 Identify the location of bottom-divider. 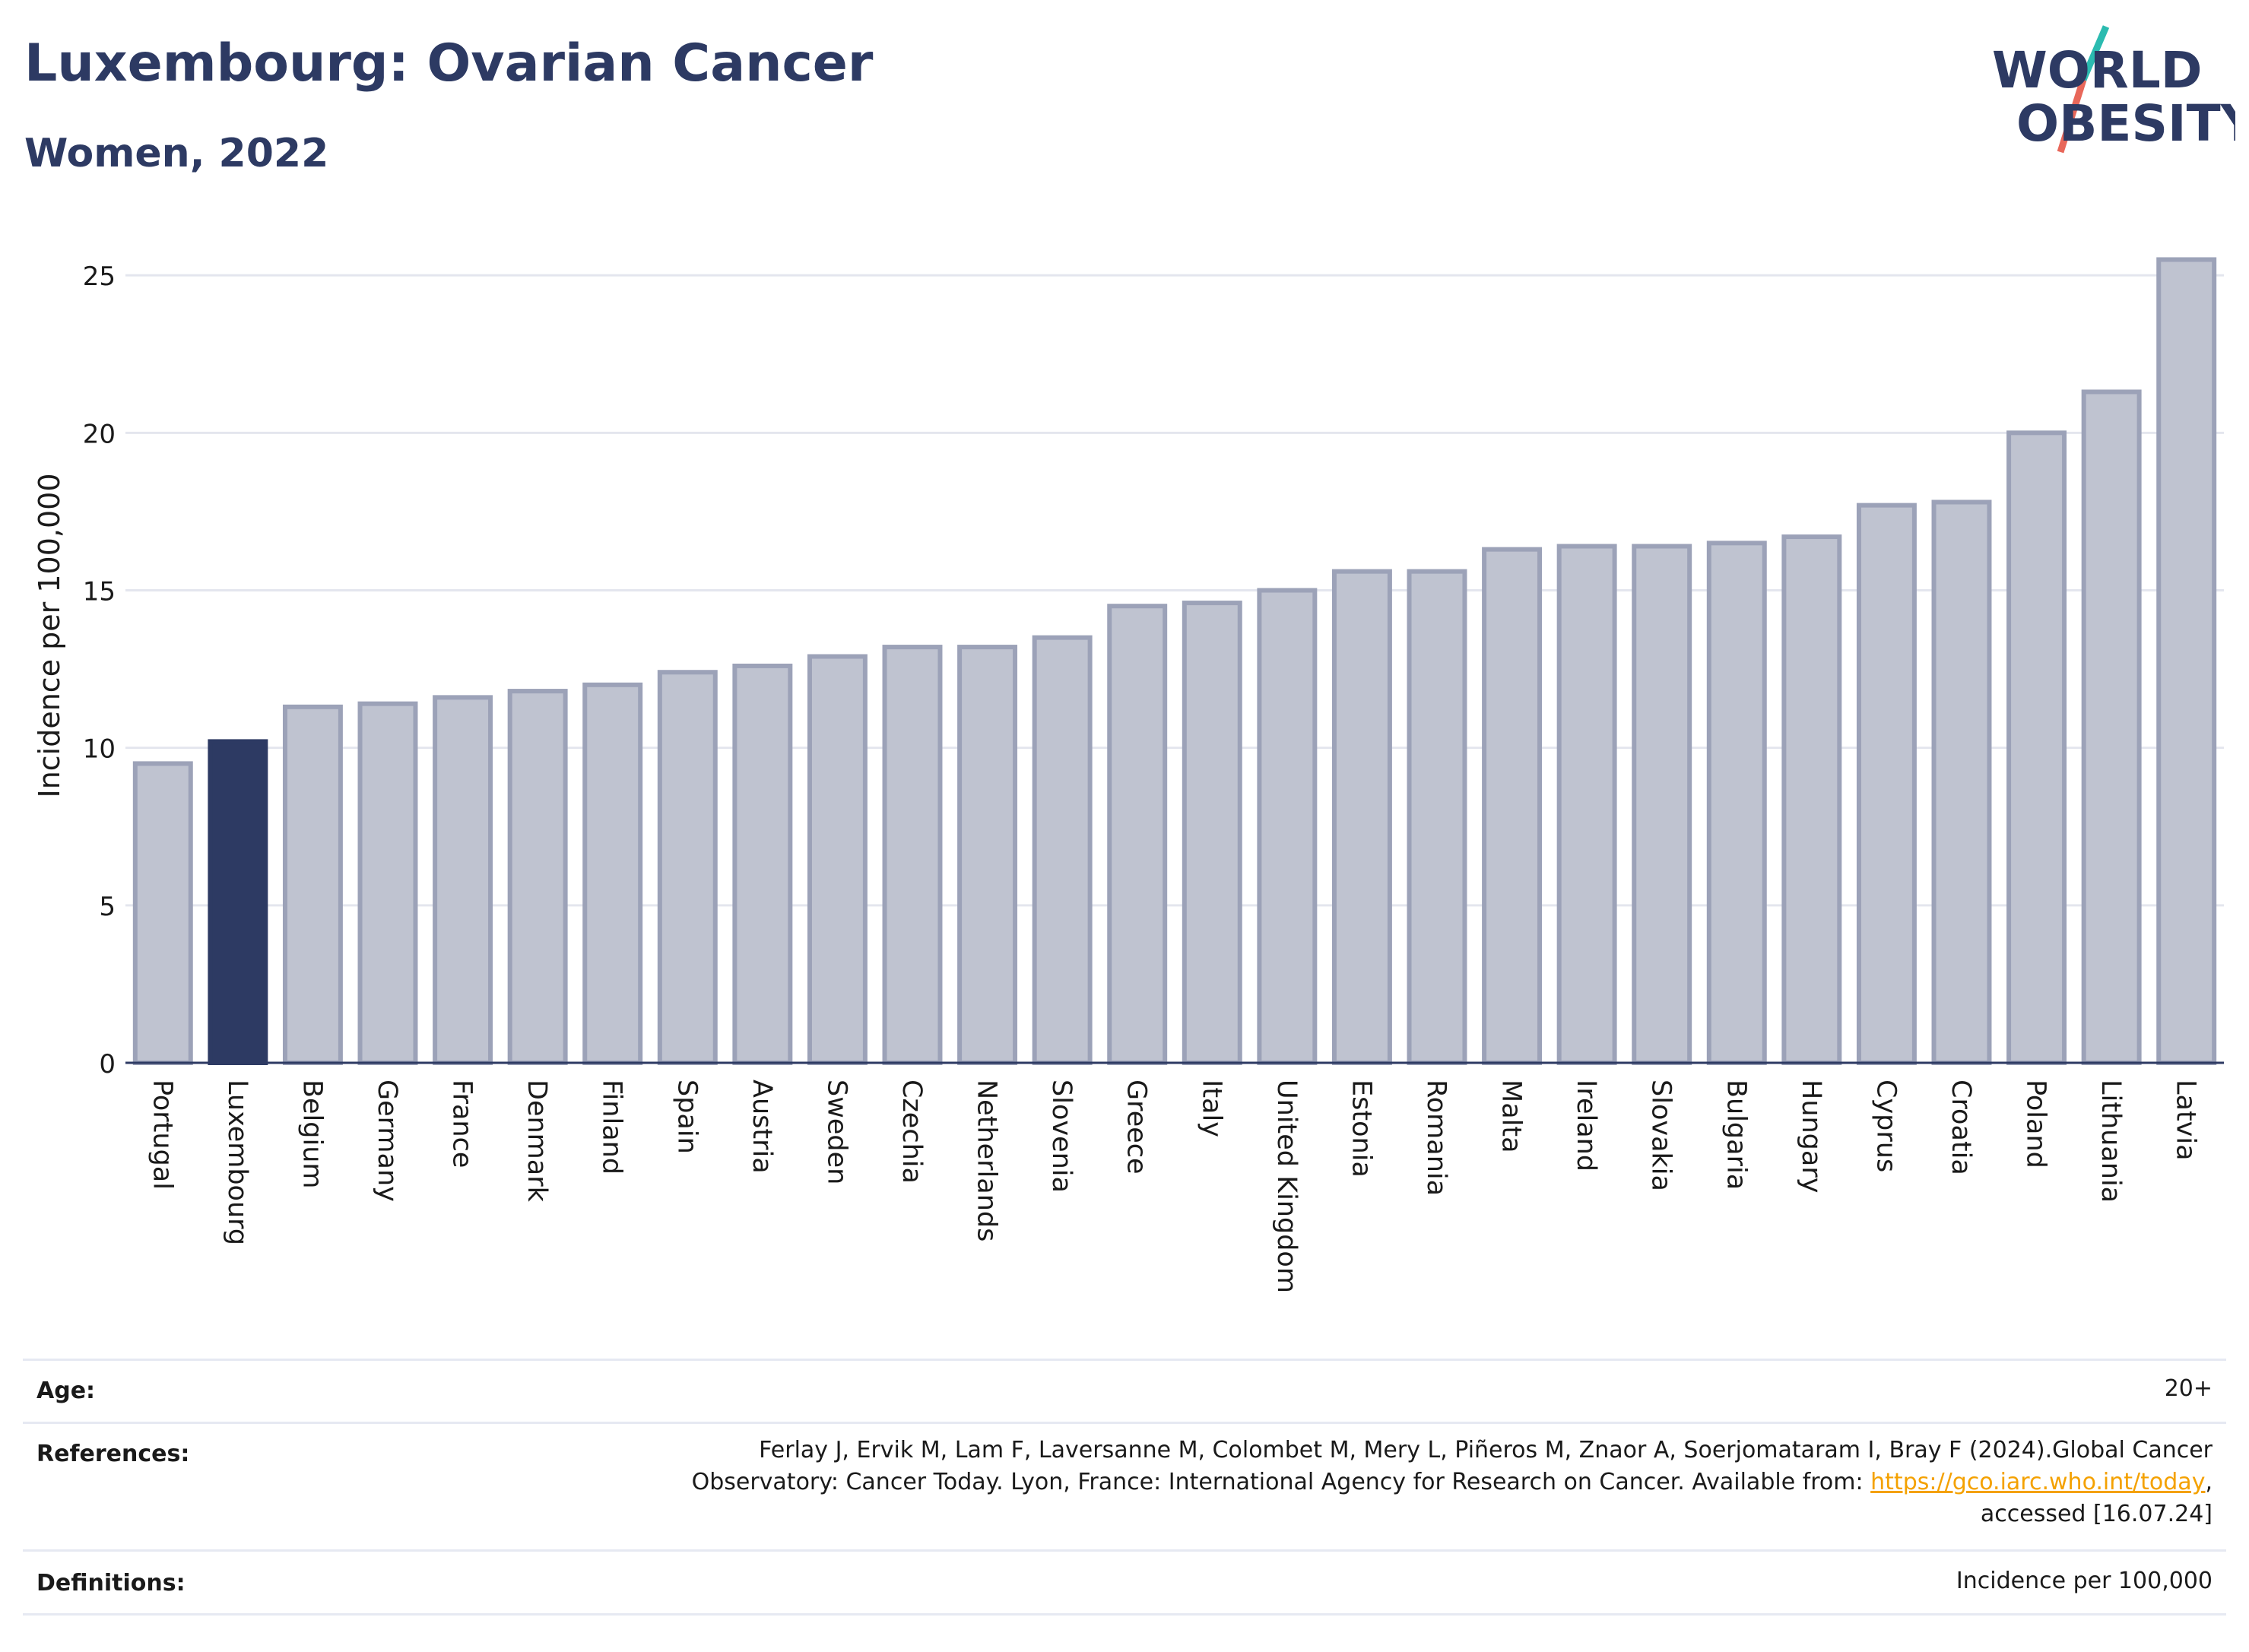
(1124, 1614).